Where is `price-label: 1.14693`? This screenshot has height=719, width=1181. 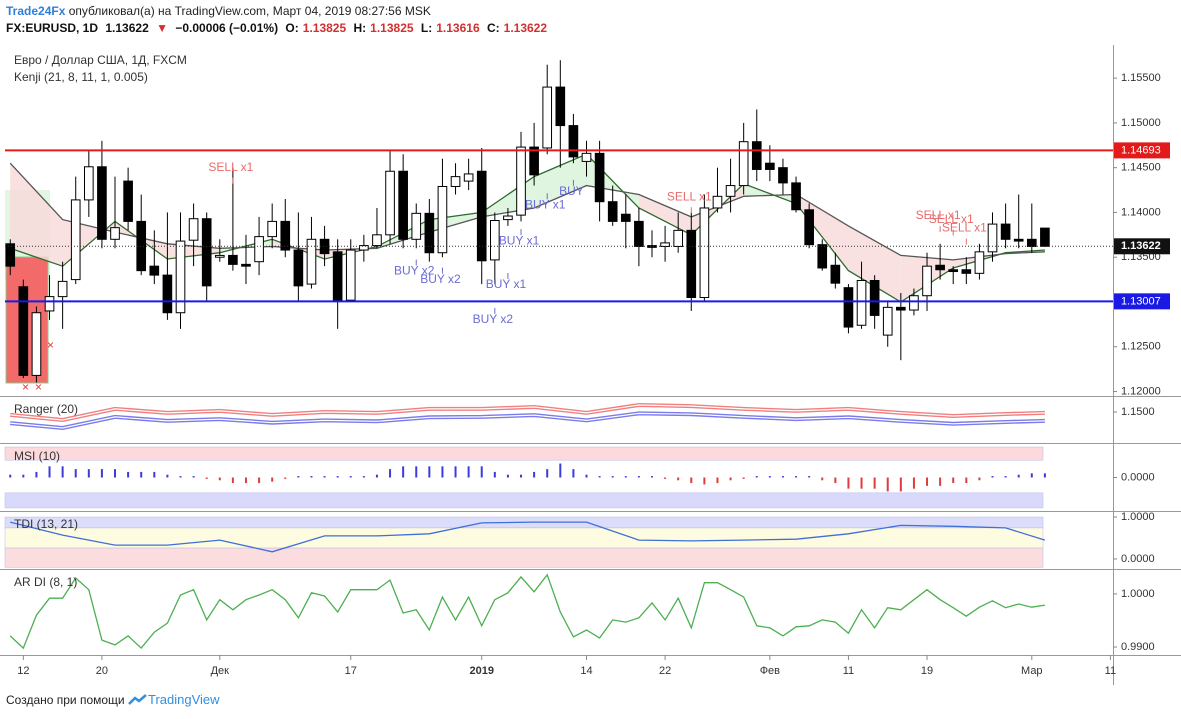 price-label: 1.14693 is located at coordinates (1141, 150).